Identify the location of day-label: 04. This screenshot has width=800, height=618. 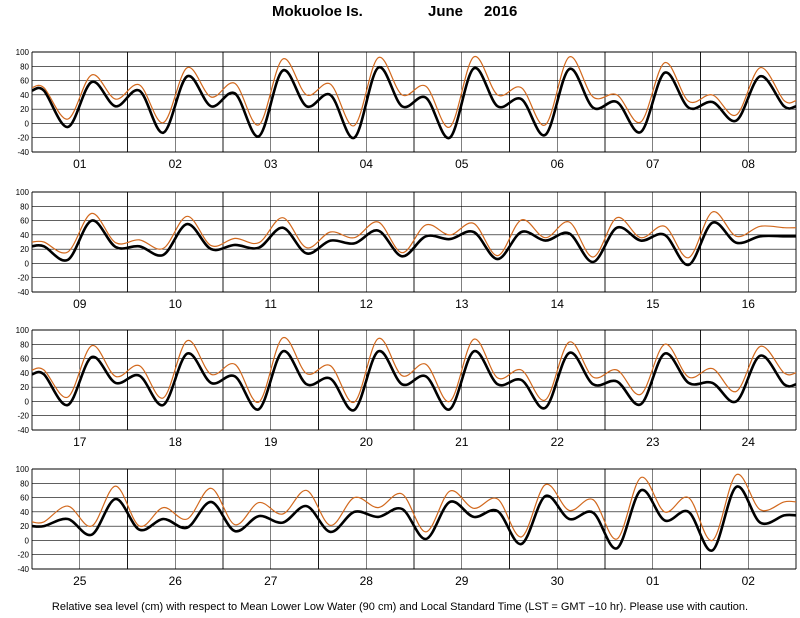
(367, 164).